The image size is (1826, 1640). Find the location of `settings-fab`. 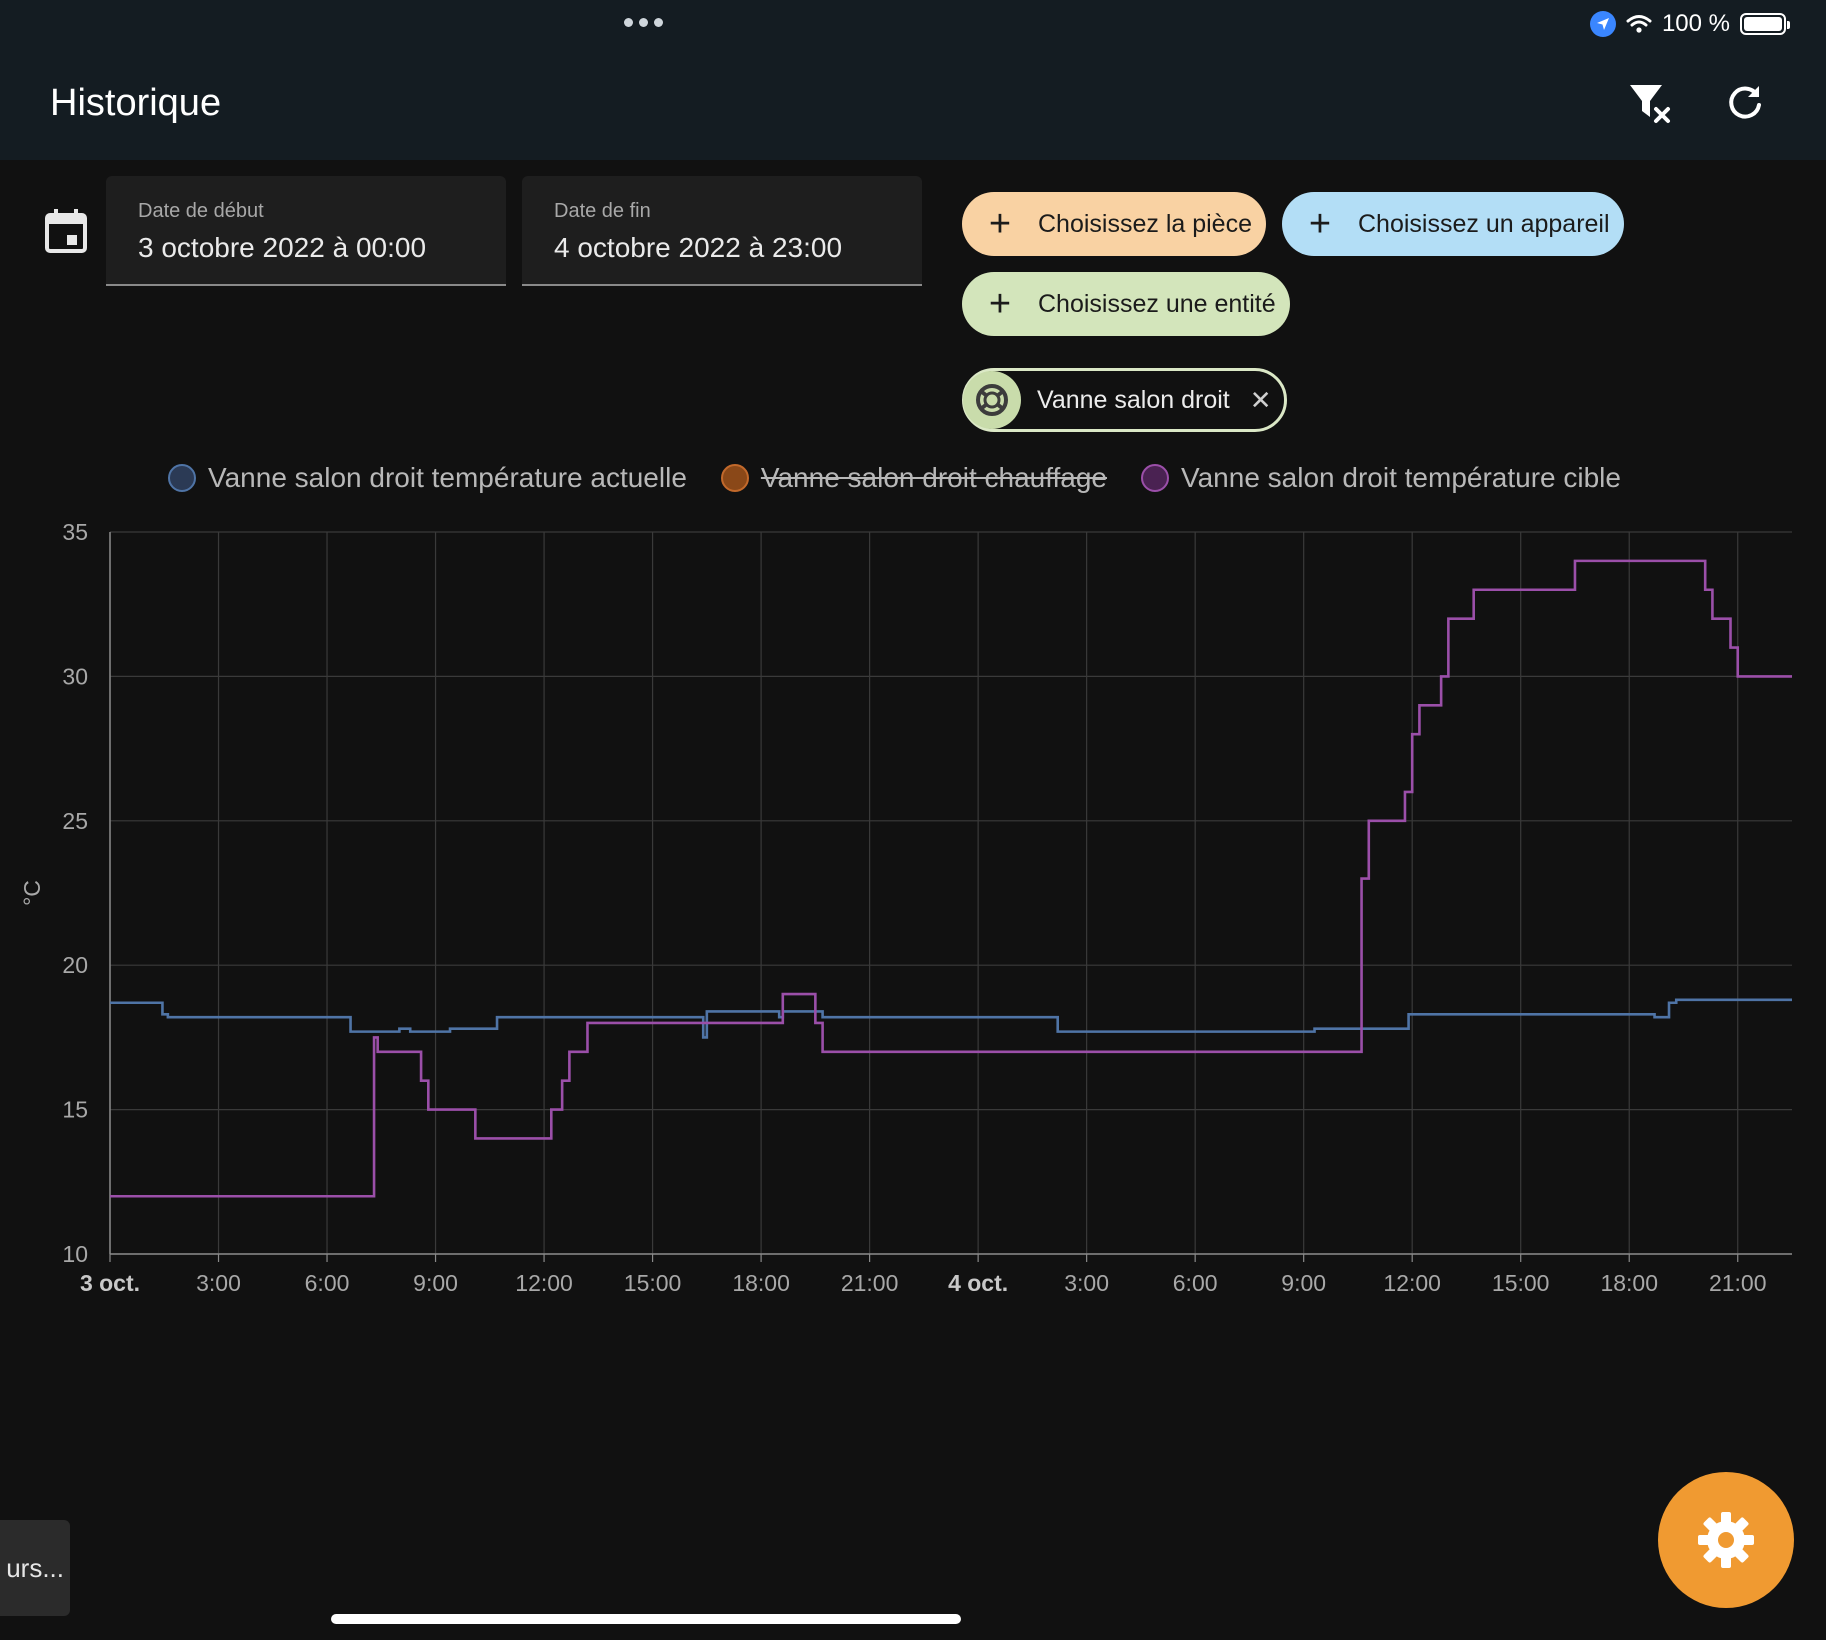

settings-fab is located at coordinates (1726, 1540).